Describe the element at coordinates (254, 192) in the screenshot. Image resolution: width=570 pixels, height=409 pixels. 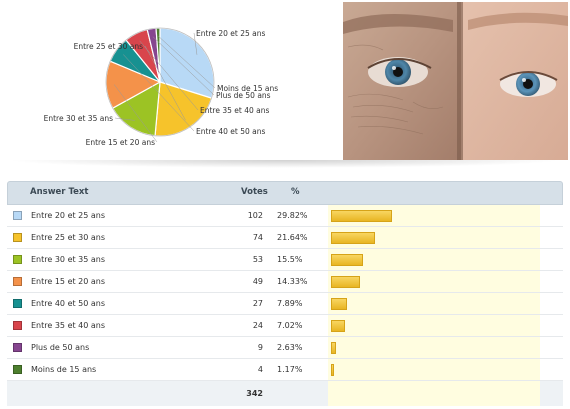
I see `header-votes: Votes` at that location.